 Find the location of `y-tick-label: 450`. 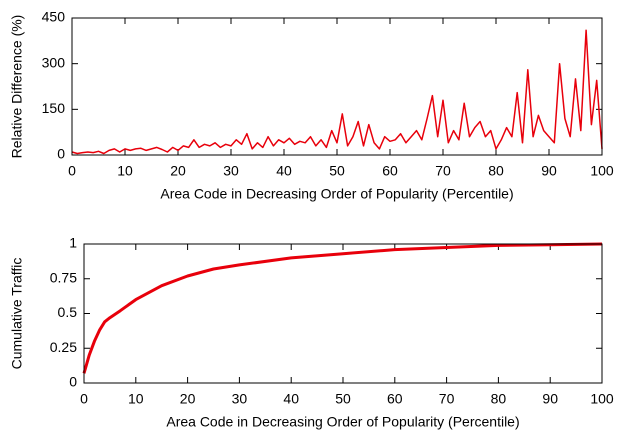

y-tick-label: 450 is located at coordinates (54, 17).